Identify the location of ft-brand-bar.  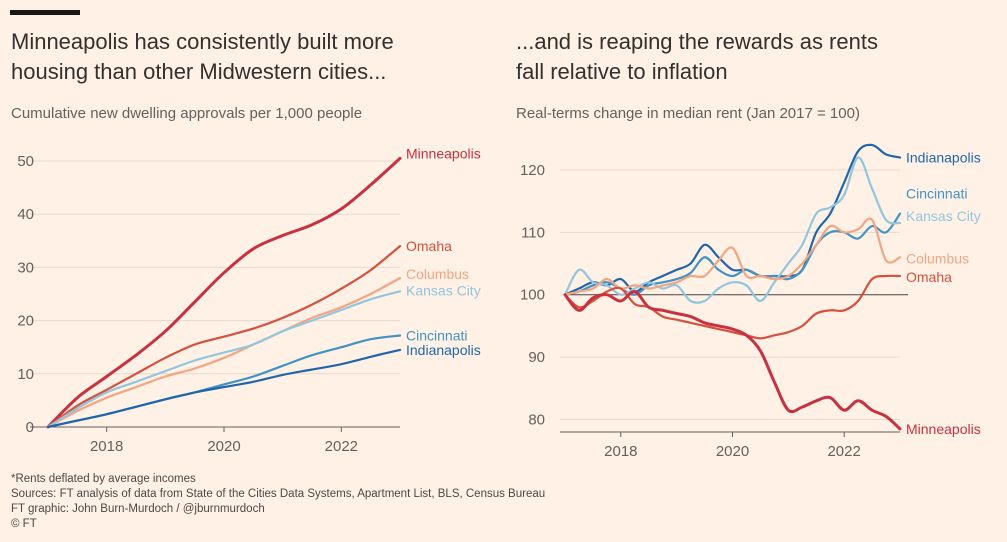
(45, 12).